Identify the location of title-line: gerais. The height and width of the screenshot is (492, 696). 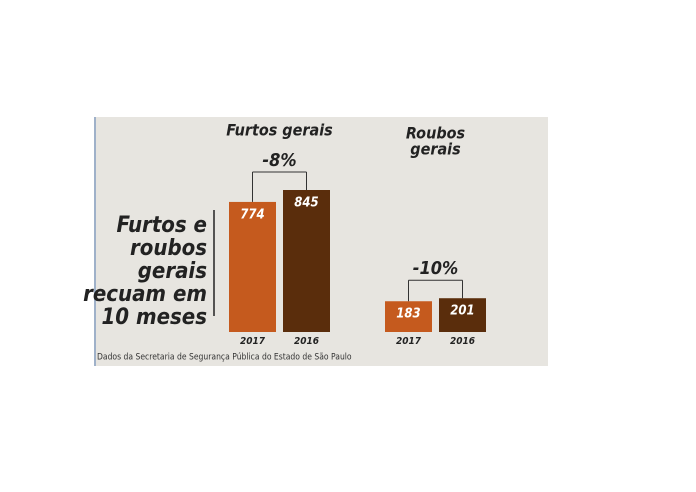
(172, 271).